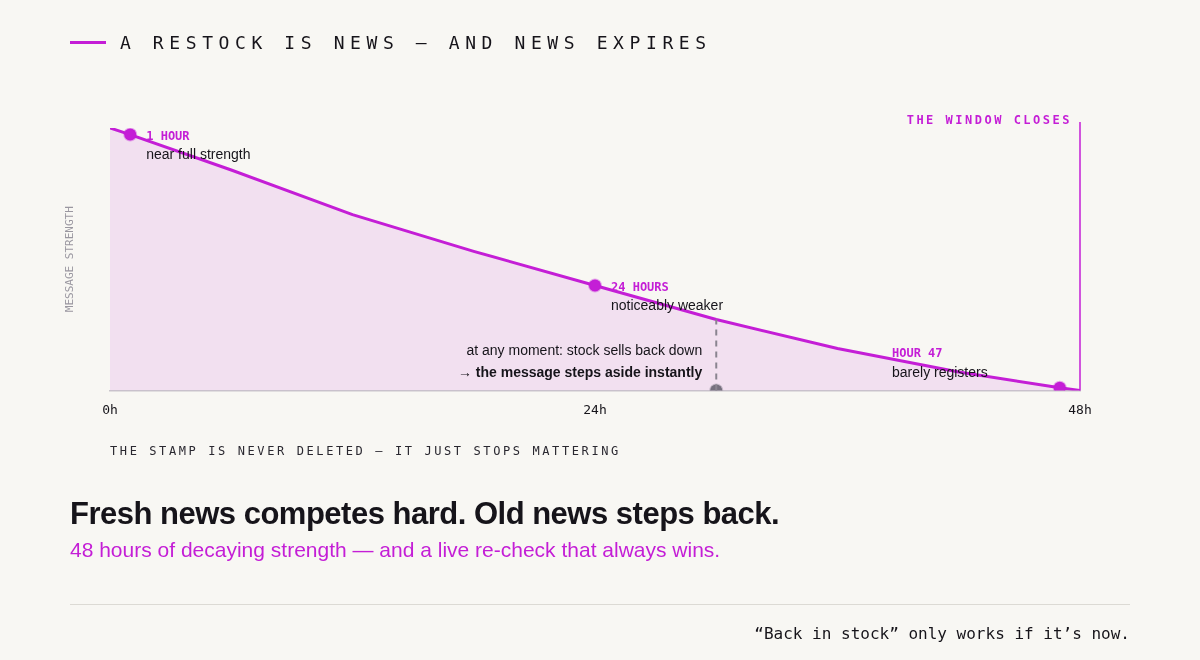 Image resolution: width=1200 pixels, height=660 pixels. I want to click on ref-line-label: THE WINDOW CLOSES, so click(989, 120).